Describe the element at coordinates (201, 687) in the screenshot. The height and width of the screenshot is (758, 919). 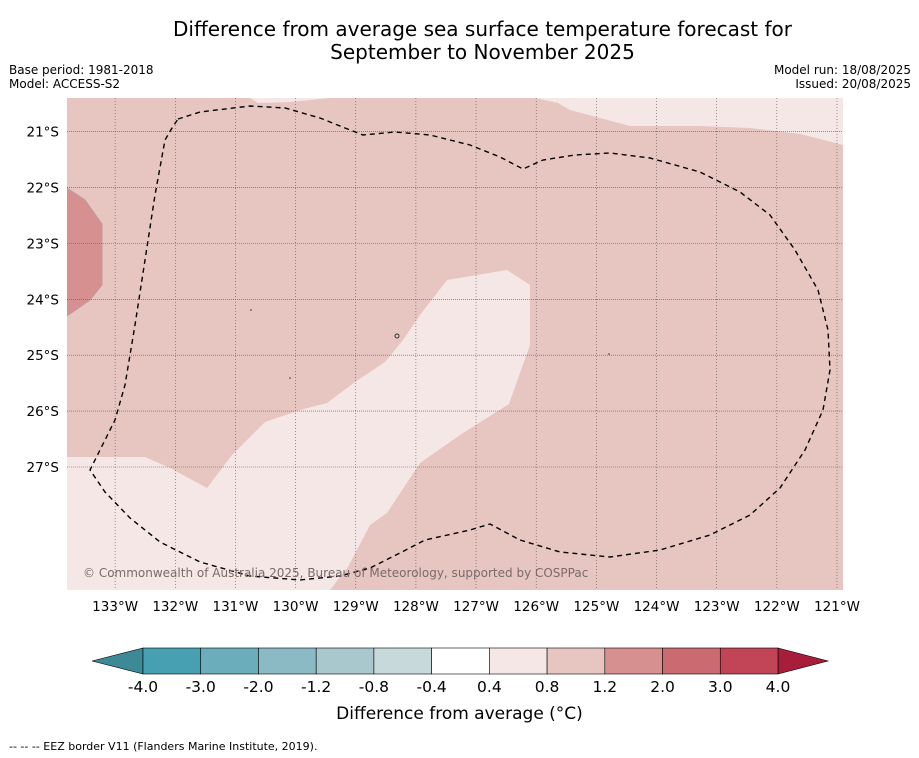
I see `colorbar-tick-label: -3.0` at that location.